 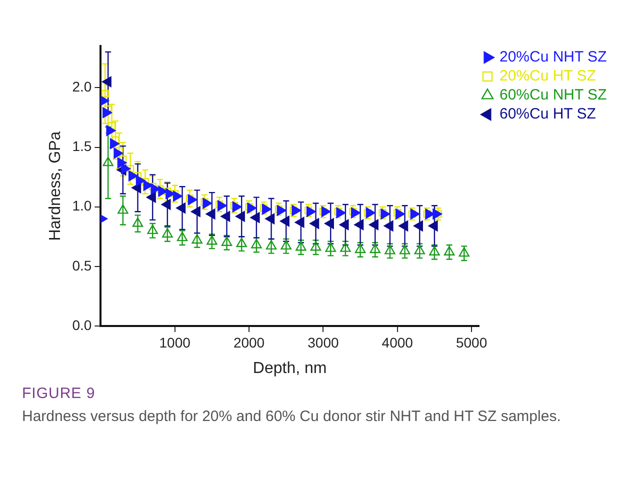 What do you see at coordinates (82, 146) in the screenshot?
I see `y-tick-label: 1.5` at bounding box center [82, 146].